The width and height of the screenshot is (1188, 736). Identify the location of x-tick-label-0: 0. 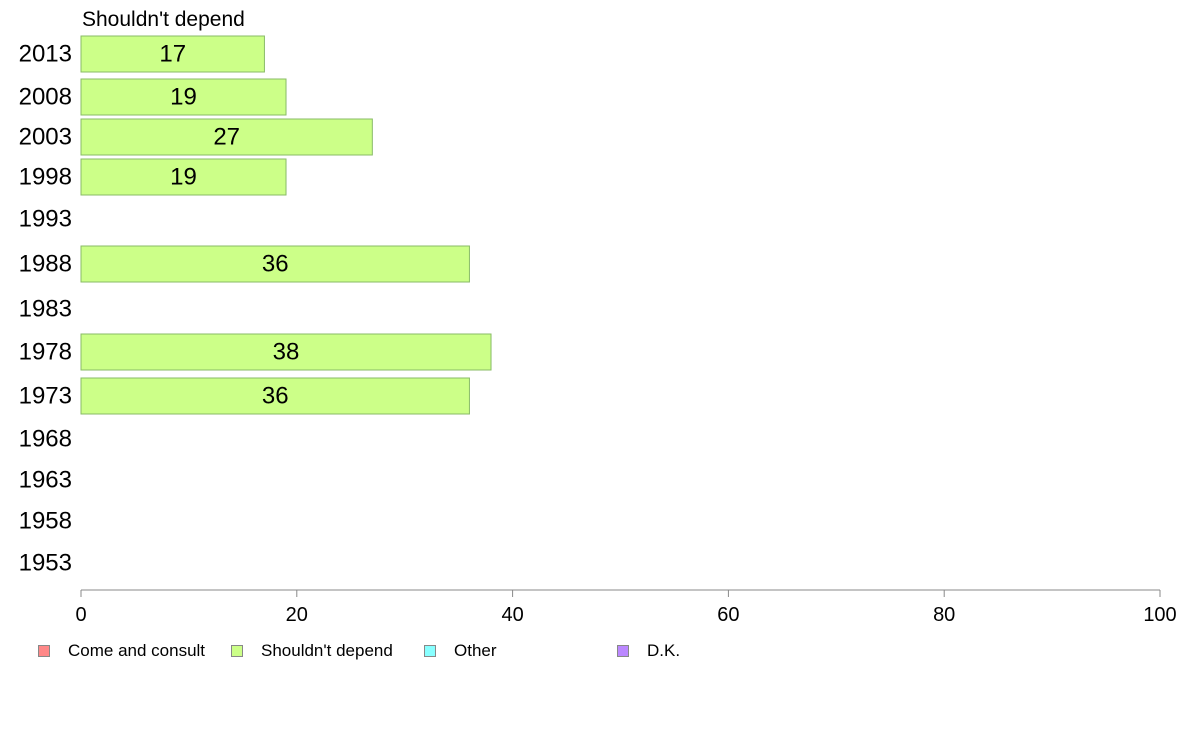
(80, 615).